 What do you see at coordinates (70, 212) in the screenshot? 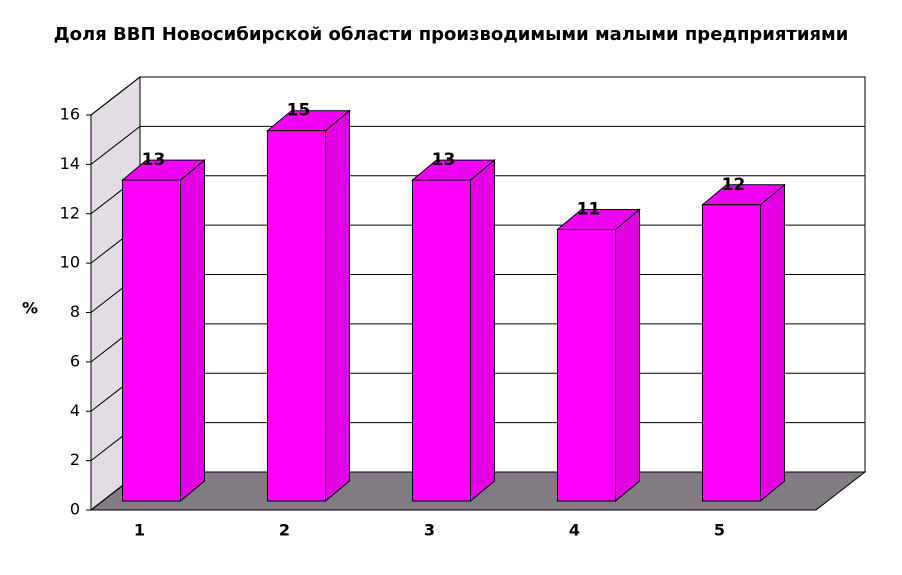
I see `y-tick-label: 12` at bounding box center [70, 212].